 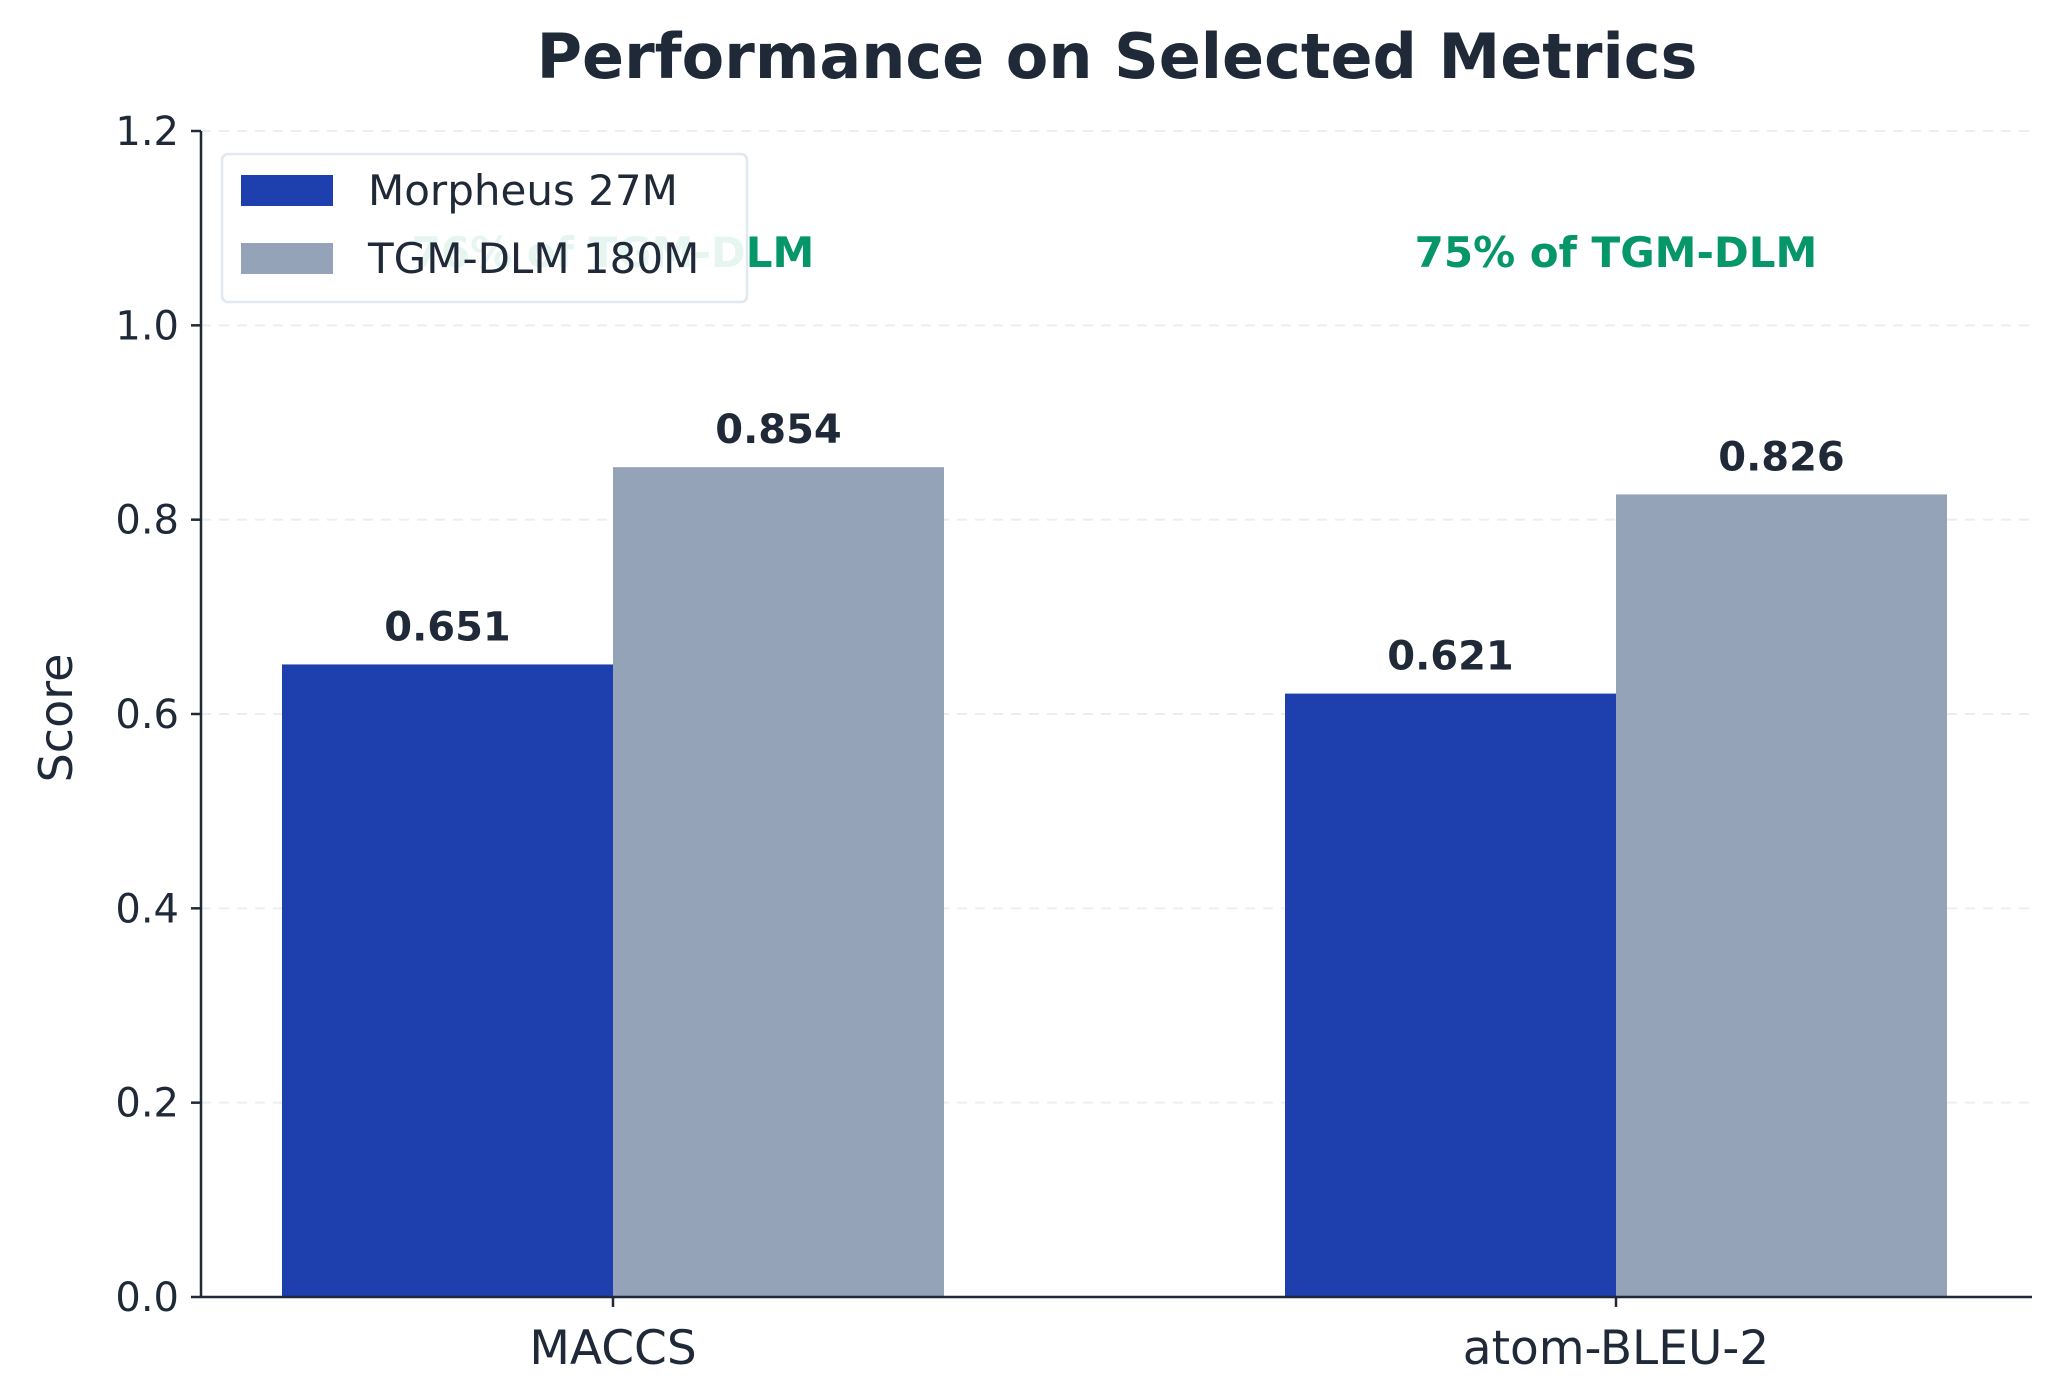 I want to click on legend-label-tgm-dlm: TGM-DLM 180M, so click(x=533, y=258).